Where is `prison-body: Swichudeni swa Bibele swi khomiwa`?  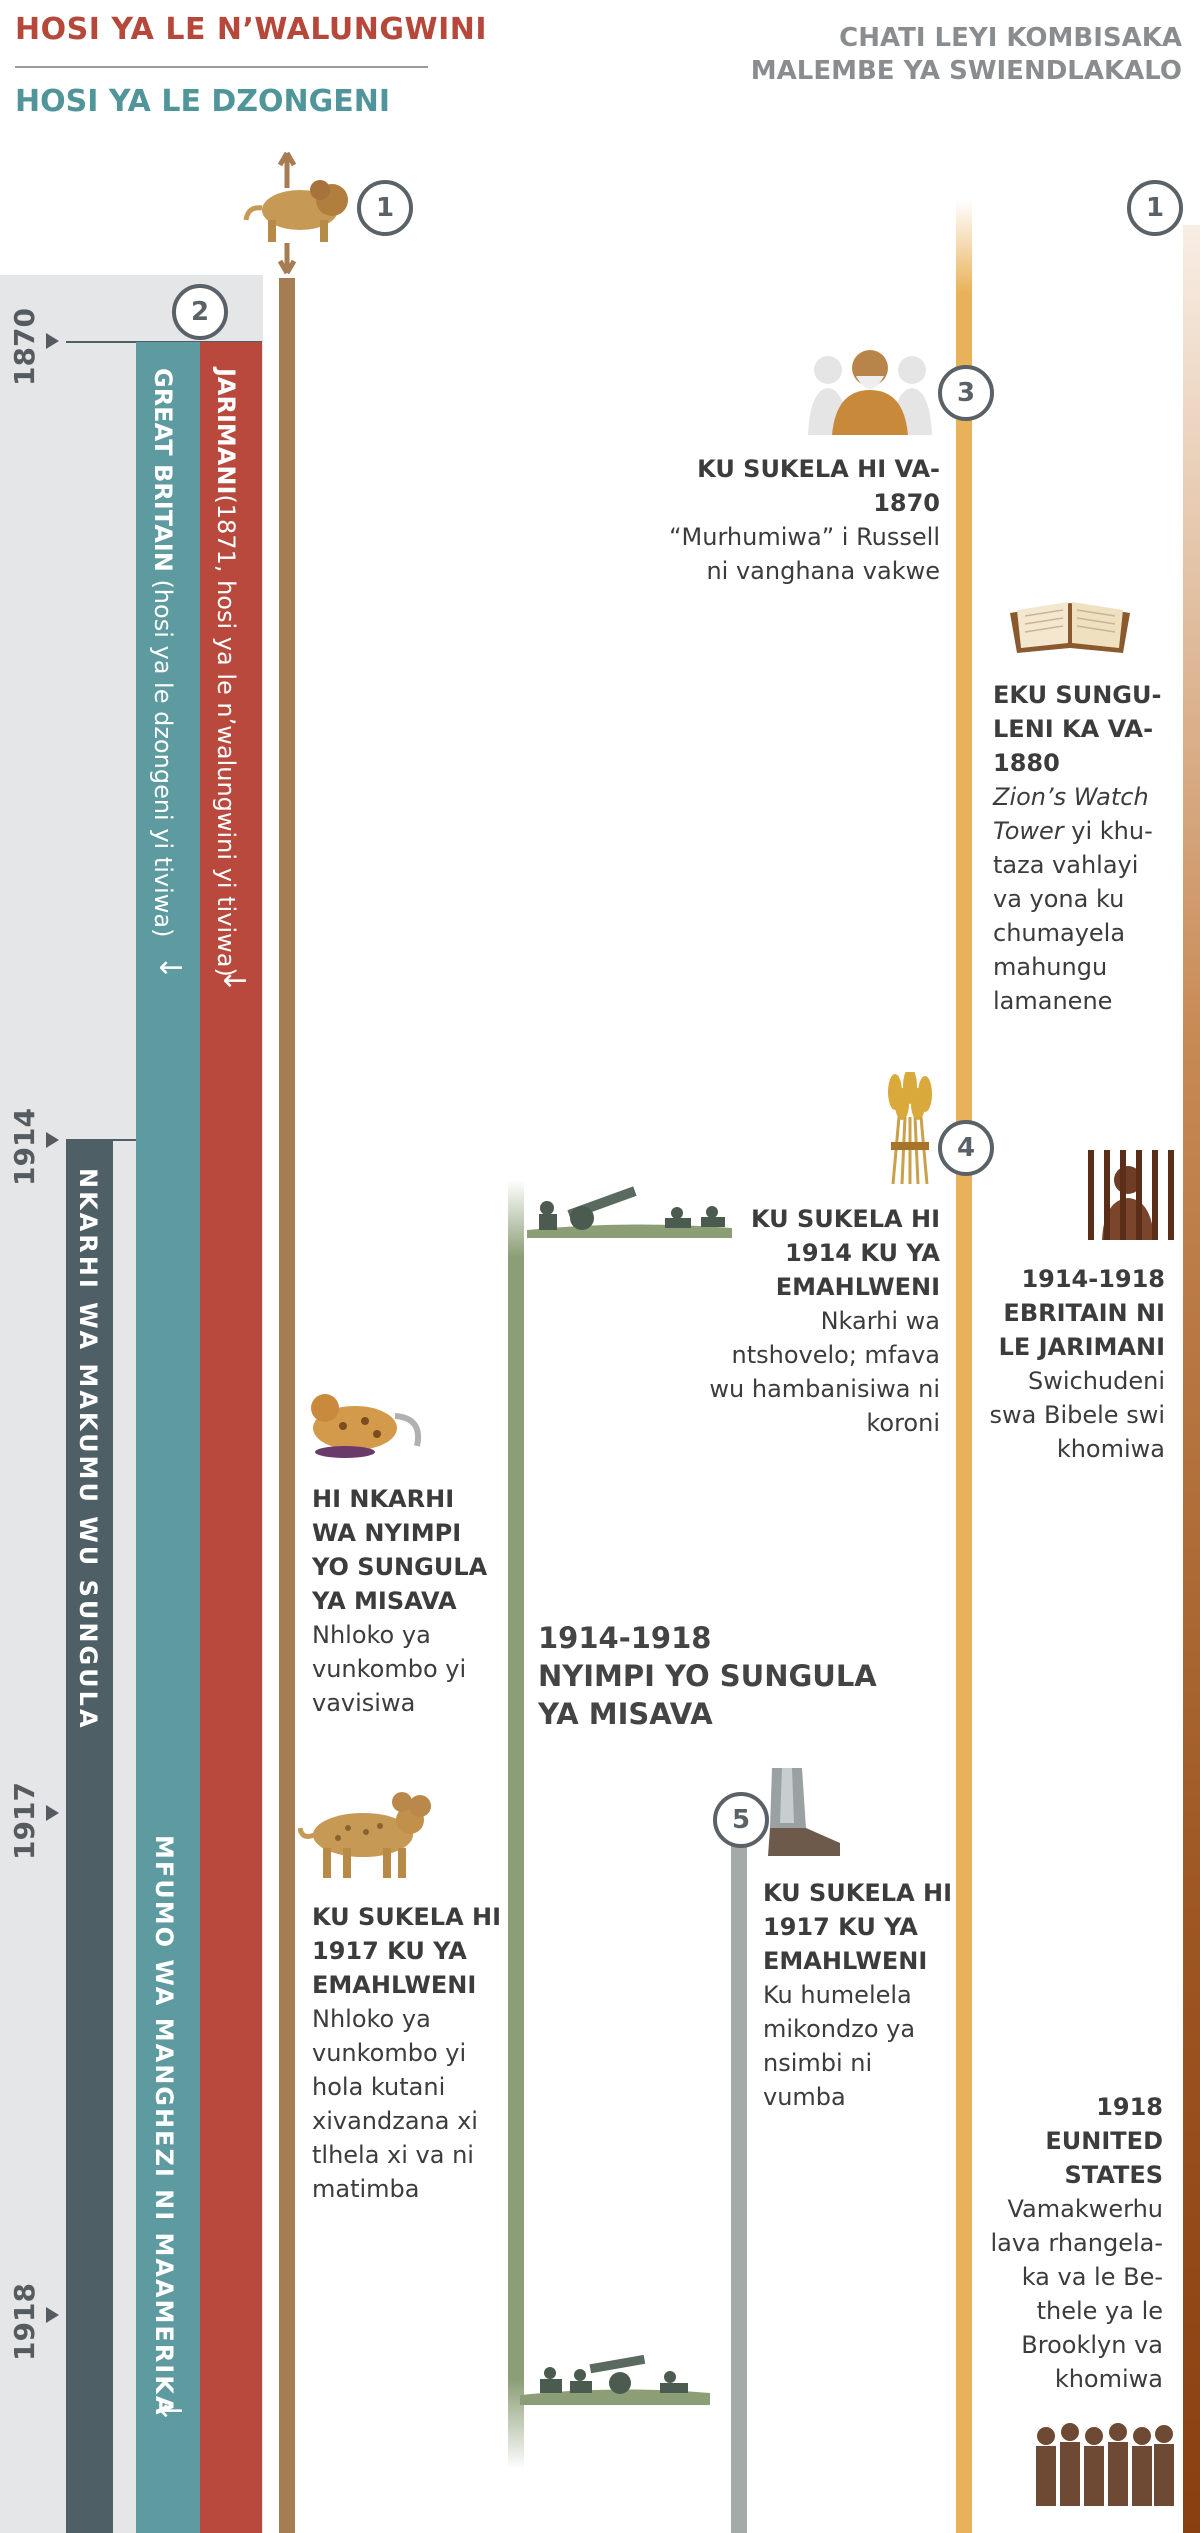
prison-body: Swichudeni swa Bibele swi khomiwa is located at coordinates (1077, 1415).